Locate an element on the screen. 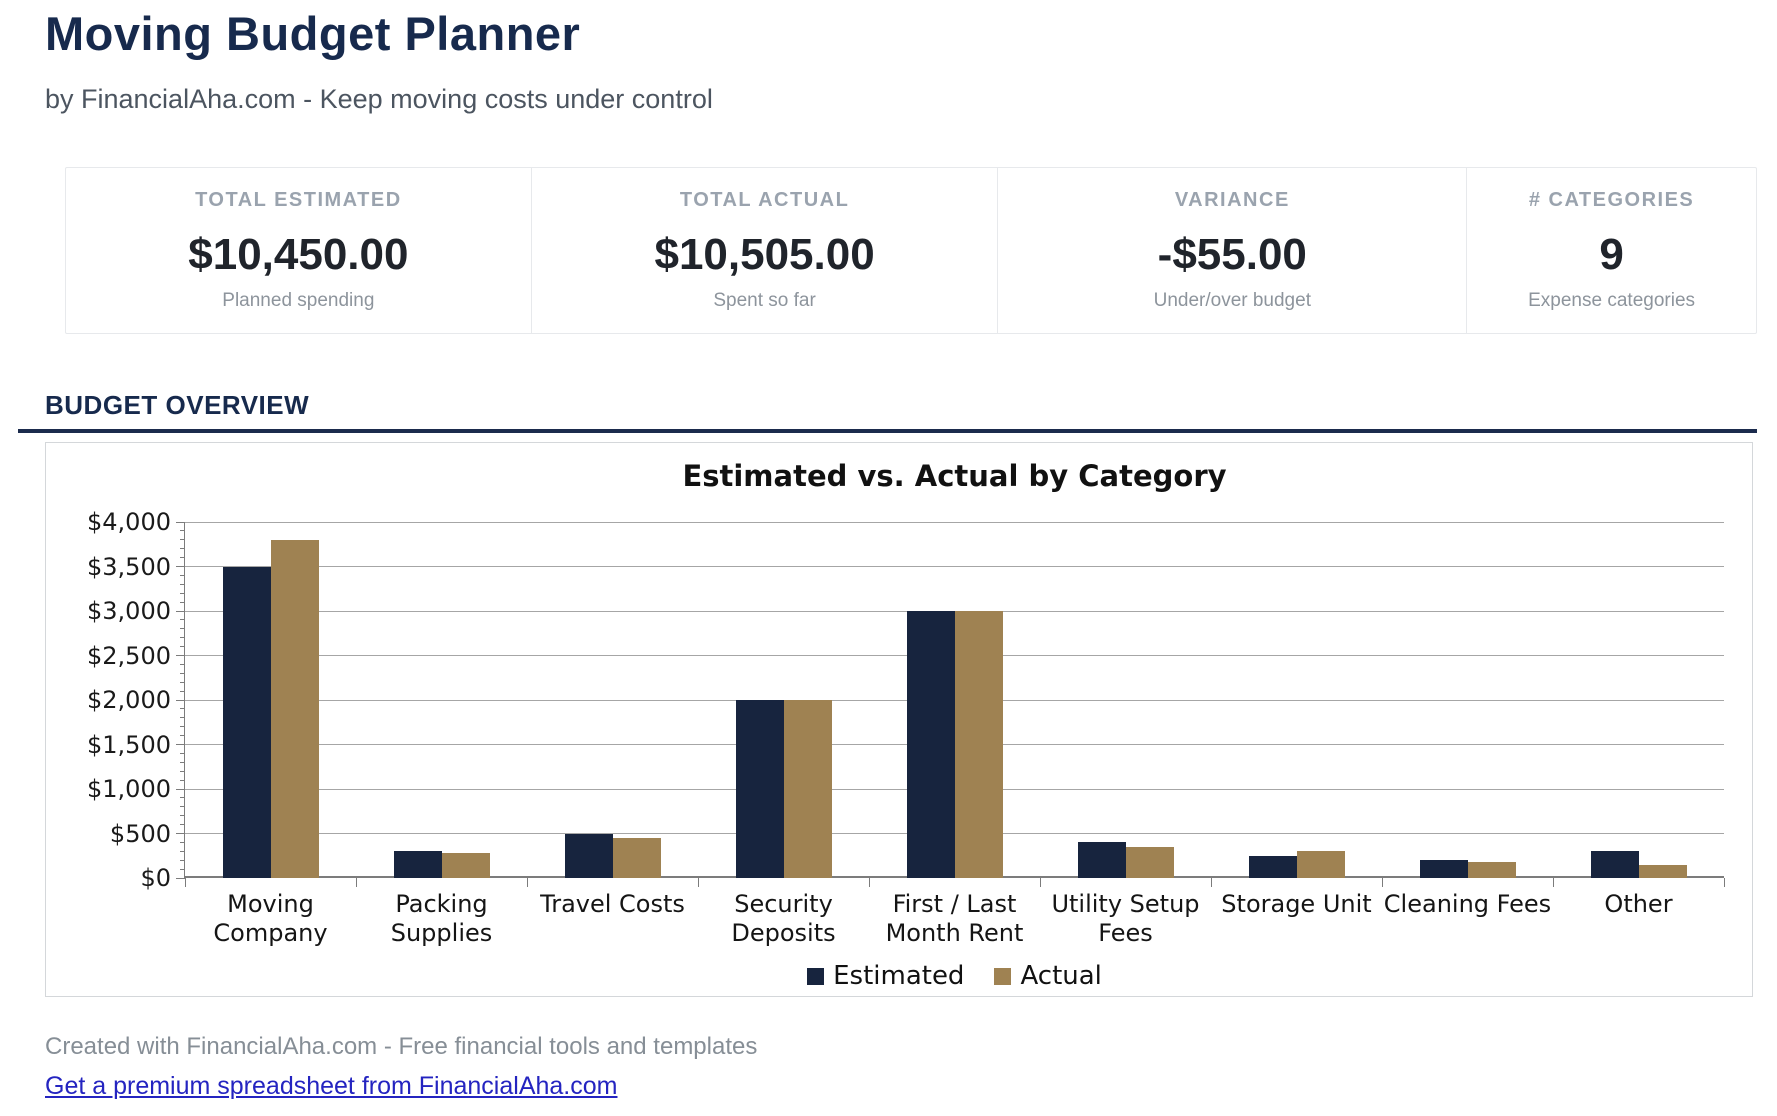 This screenshot has height=1116, width=1777. bar-actual-utility-setup-fees is located at coordinates (1149, 862).